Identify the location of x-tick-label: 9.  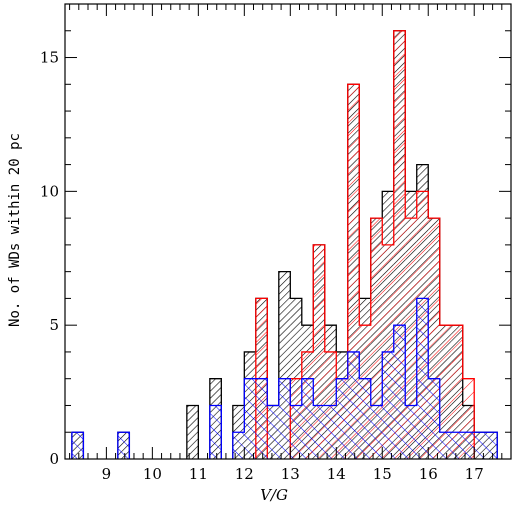
(107, 474).